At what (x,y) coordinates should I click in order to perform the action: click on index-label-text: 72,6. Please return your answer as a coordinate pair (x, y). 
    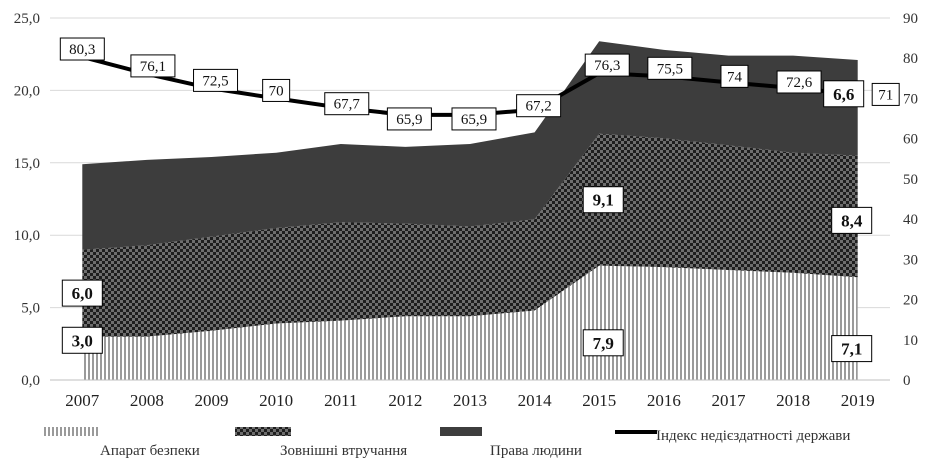
    Looking at the image, I should click on (799, 83).